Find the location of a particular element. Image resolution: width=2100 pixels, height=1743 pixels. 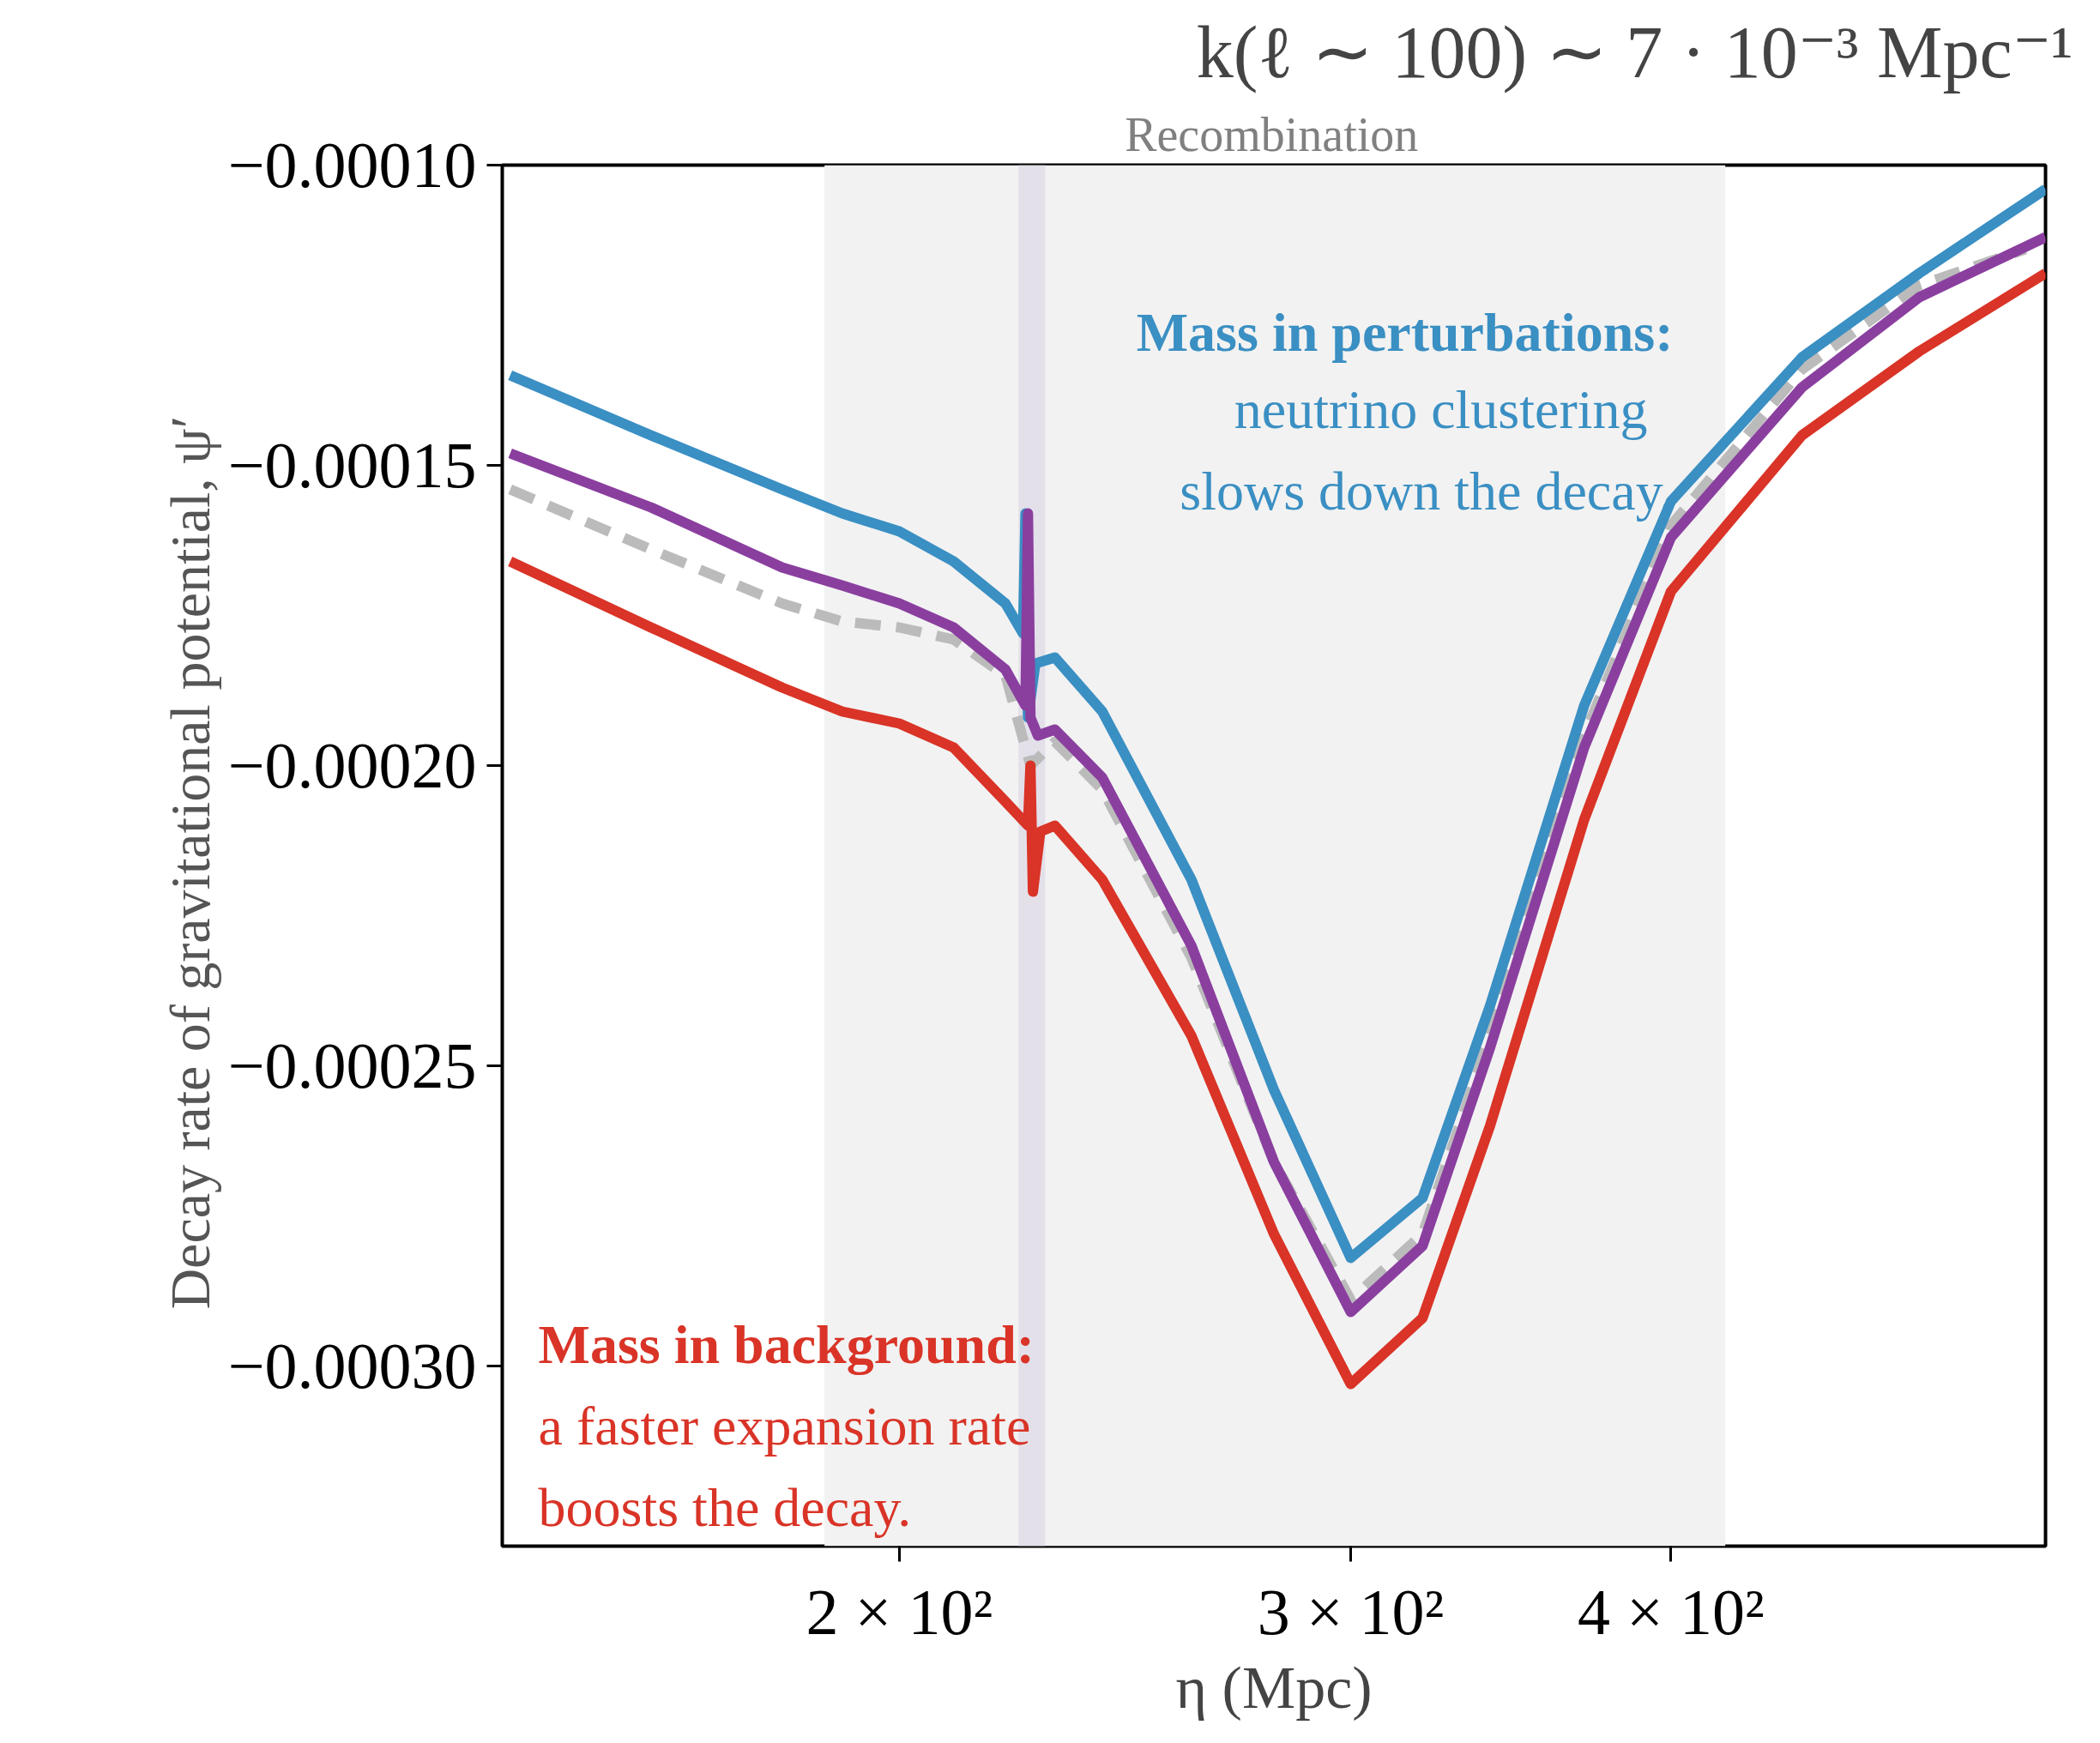

y-tick-label: −0.00020 is located at coordinates (352, 764).